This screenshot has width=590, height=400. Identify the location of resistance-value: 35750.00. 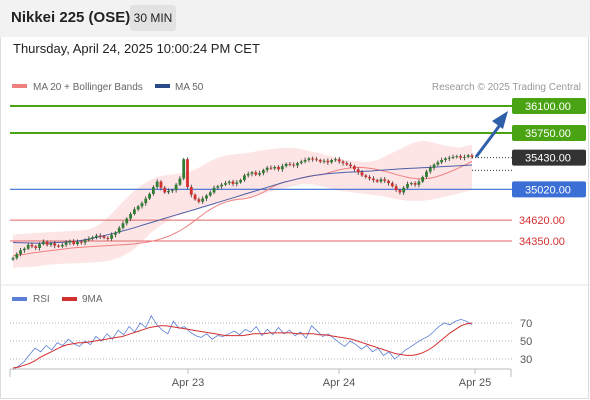
(548, 134).